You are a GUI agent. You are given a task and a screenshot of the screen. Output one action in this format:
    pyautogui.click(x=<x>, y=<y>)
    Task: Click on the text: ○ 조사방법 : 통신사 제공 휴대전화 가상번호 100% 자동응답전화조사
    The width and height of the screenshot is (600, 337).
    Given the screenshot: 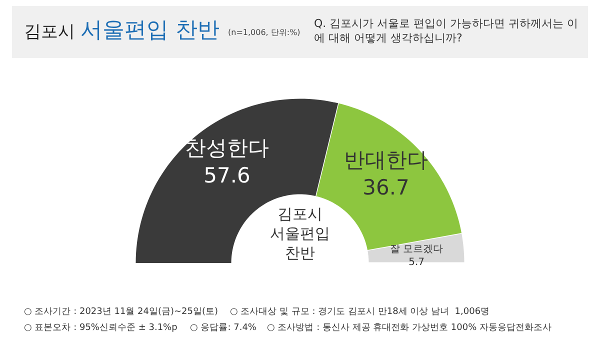 What is the action you would take?
    pyautogui.click(x=409, y=328)
    